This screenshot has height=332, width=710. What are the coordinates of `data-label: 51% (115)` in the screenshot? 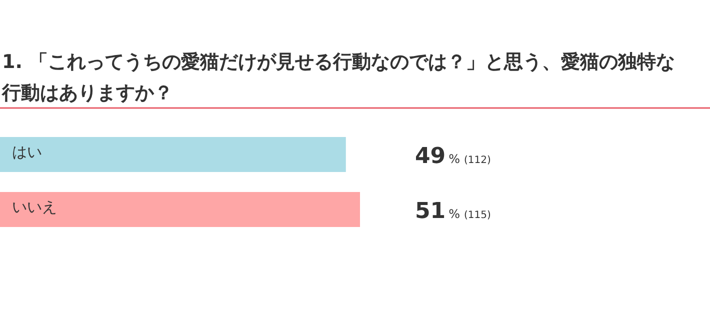 It's located at (453, 211).